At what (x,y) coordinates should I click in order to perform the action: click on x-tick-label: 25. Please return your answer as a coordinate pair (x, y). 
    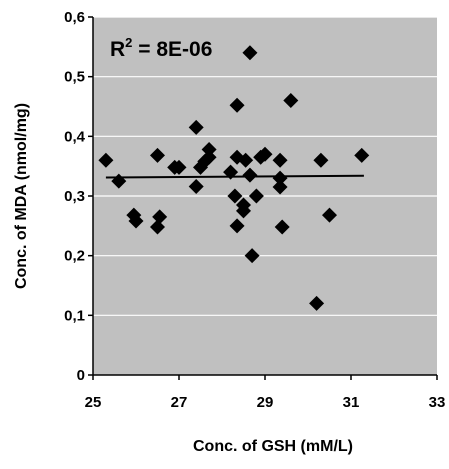
    Looking at the image, I should click on (93, 402).